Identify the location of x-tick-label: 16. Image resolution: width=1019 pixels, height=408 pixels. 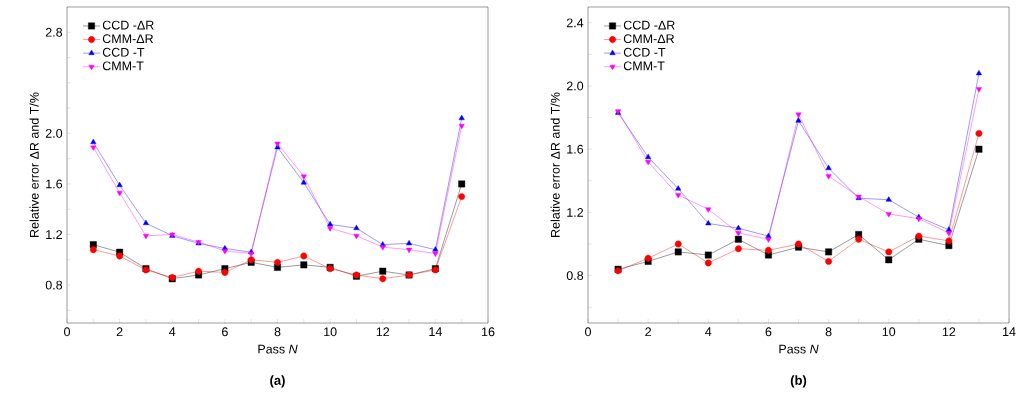
(488, 332).